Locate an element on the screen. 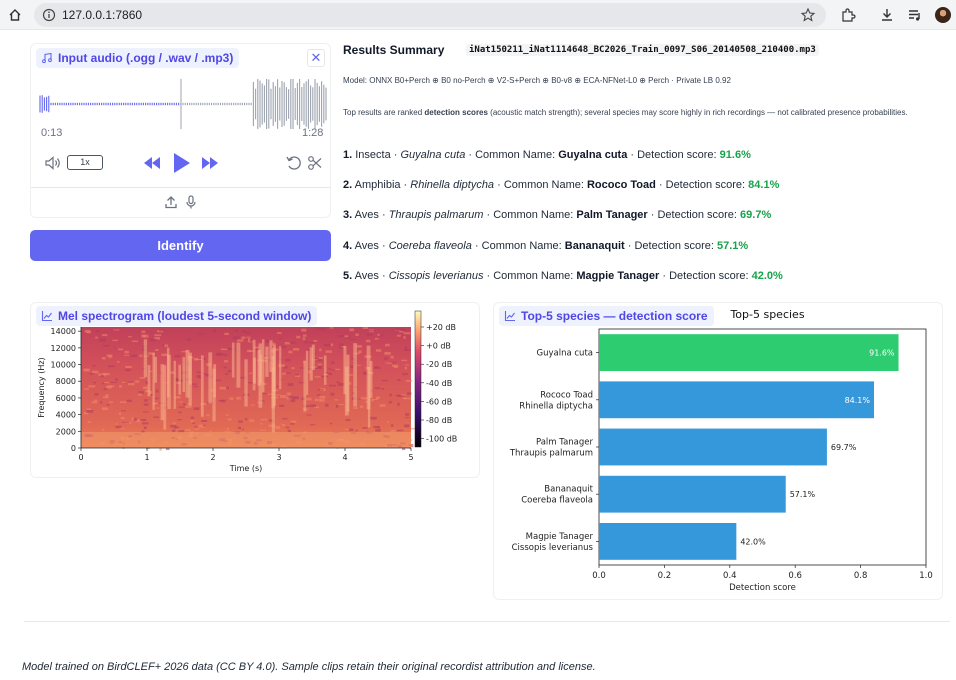  y-tick-label: 0 is located at coordinates (73, 448).